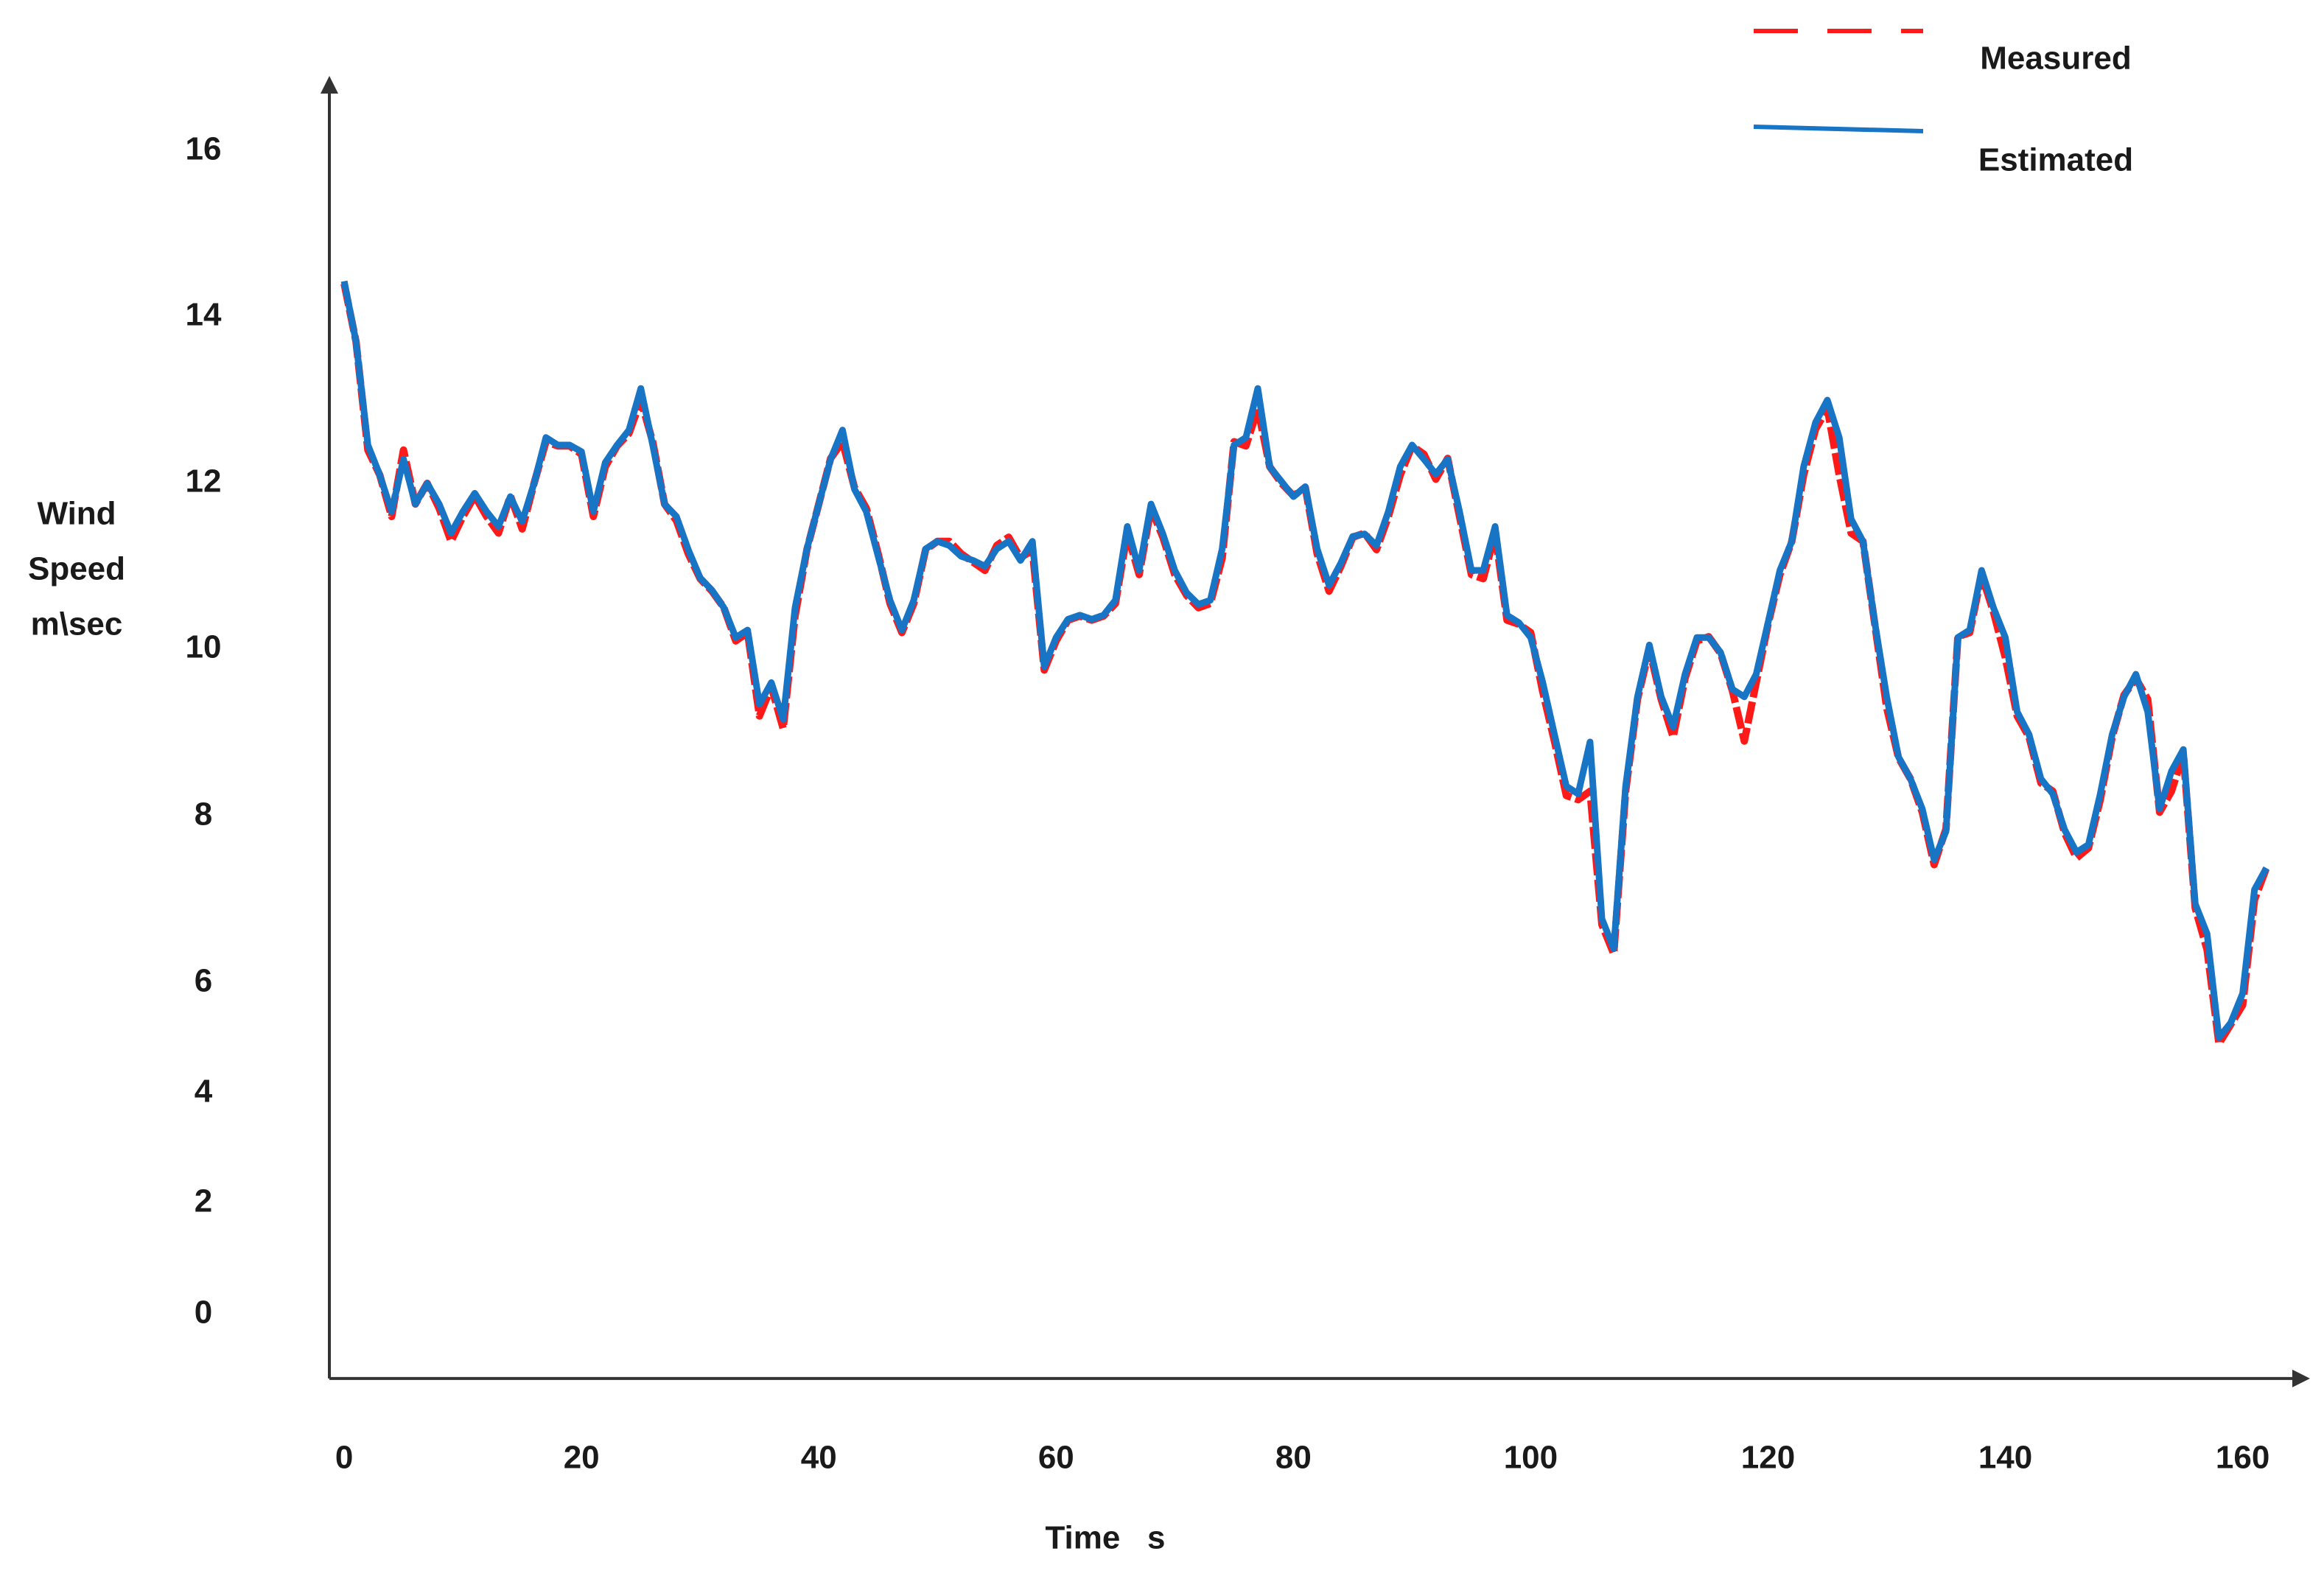 Image resolution: width=2324 pixels, height=1593 pixels. What do you see at coordinates (204, 149) in the screenshot?
I see `y-tick-label: 16` at bounding box center [204, 149].